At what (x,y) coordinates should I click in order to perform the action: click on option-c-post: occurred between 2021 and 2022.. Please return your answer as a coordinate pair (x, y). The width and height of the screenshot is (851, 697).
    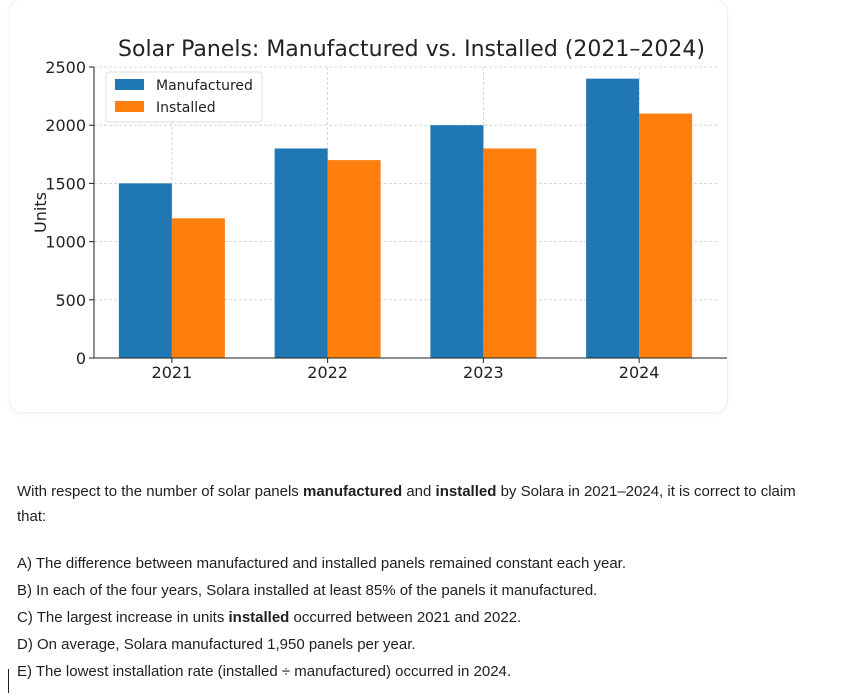
    Looking at the image, I should click on (405, 617).